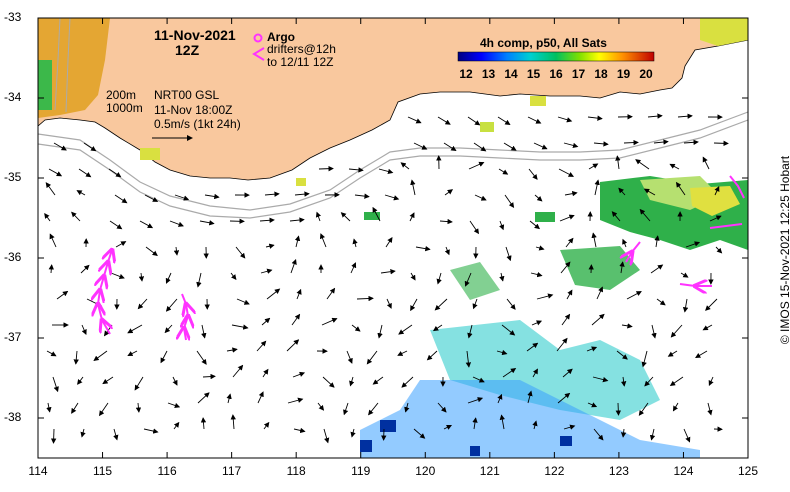 This screenshot has height=492, width=790. What do you see at coordinates (281, 37) in the screenshot?
I see `legend-argo-label: Argo` at bounding box center [281, 37].